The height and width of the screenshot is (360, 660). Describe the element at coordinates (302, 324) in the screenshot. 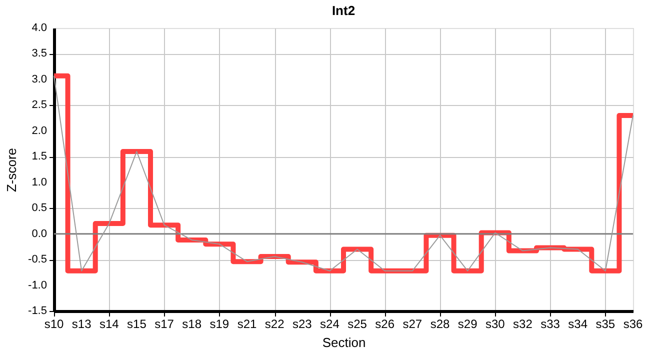

I see `x-tick-label: s23` at that location.